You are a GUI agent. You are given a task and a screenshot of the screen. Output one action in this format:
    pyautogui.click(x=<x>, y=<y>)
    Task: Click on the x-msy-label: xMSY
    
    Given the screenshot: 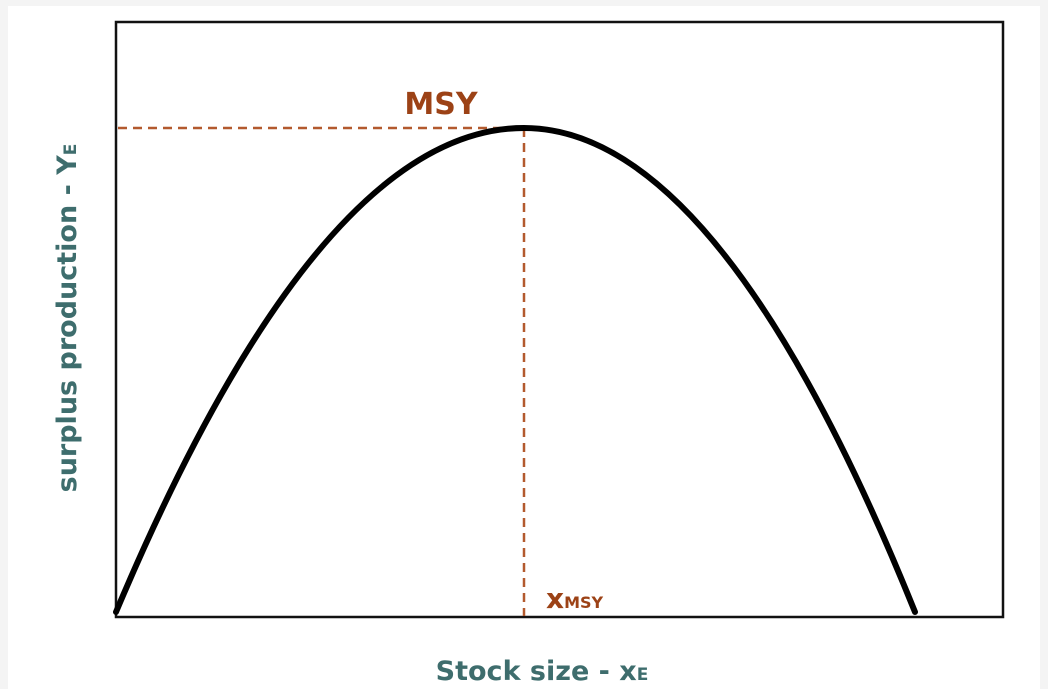 What is the action you would take?
    pyautogui.click(x=575, y=598)
    